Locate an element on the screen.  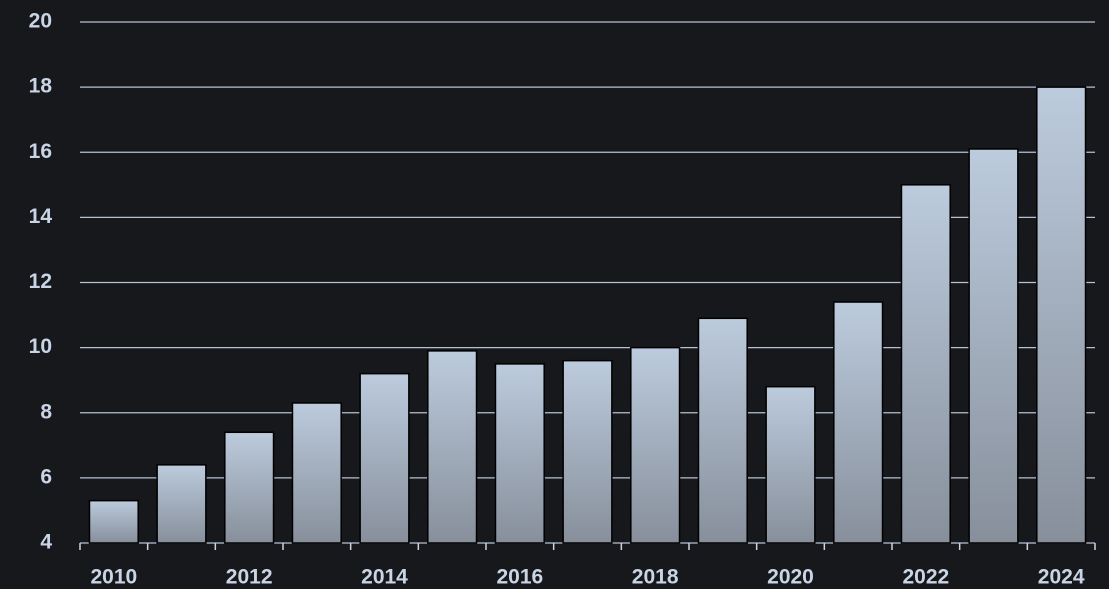
x-tick-label: 2016 is located at coordinates (519, 577).